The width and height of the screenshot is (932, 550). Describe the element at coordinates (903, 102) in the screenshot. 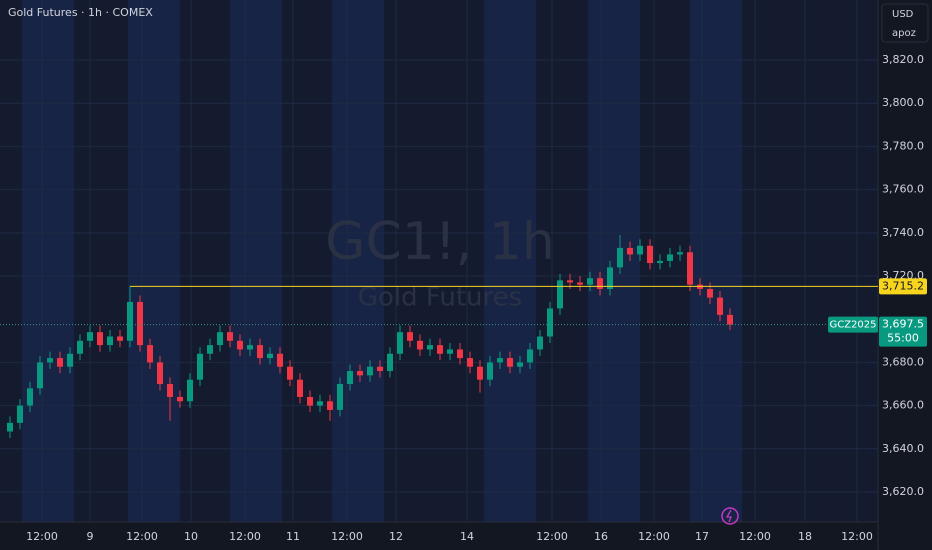

I see `y-tick-label: 3,800.0` at that location.